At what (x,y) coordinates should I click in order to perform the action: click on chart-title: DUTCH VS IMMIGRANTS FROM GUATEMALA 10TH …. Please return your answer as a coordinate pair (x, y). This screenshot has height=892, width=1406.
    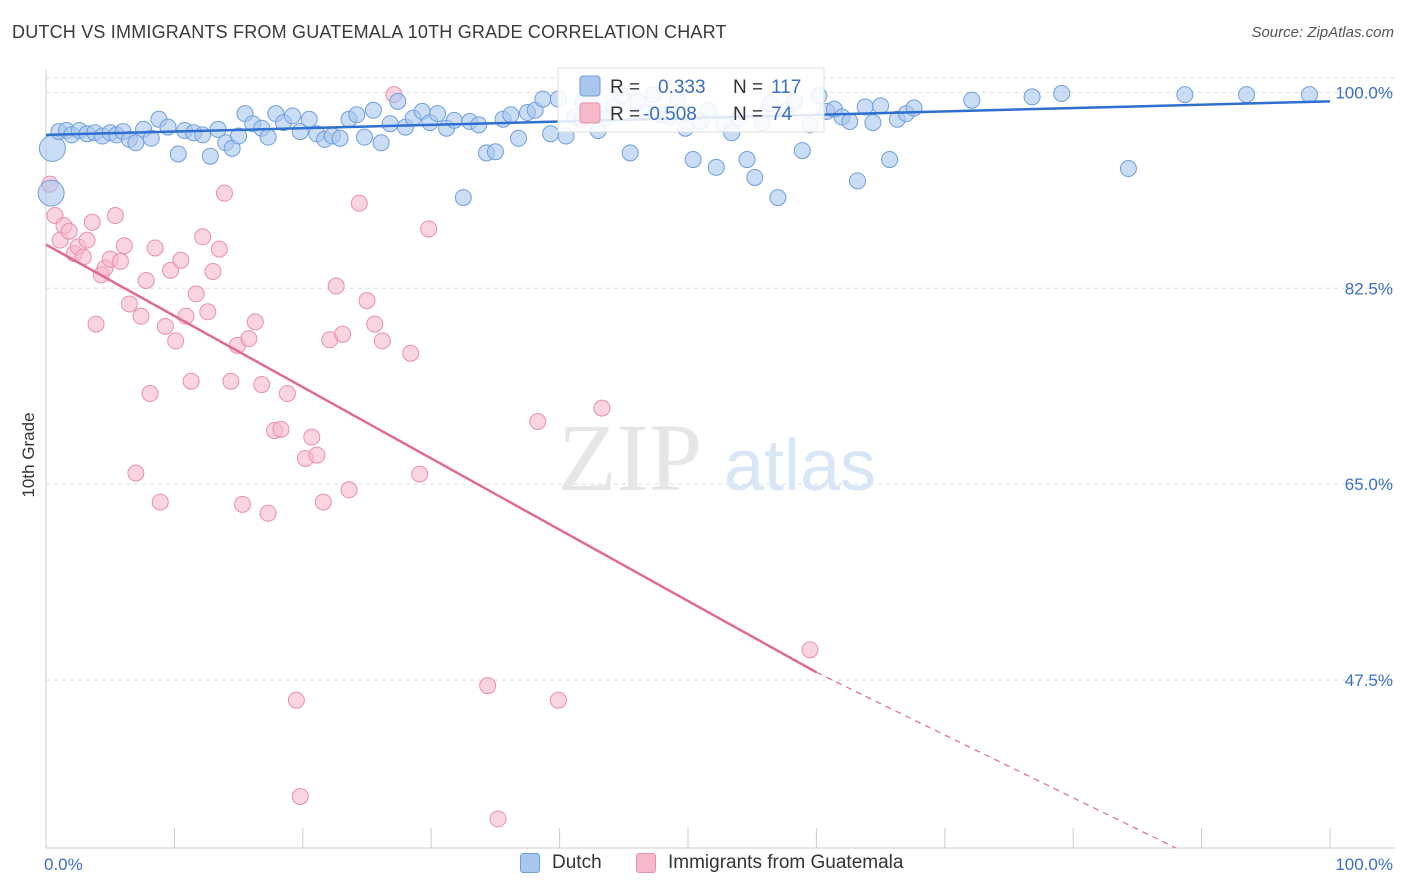
    Looking at the image, I should click on (369, 32).